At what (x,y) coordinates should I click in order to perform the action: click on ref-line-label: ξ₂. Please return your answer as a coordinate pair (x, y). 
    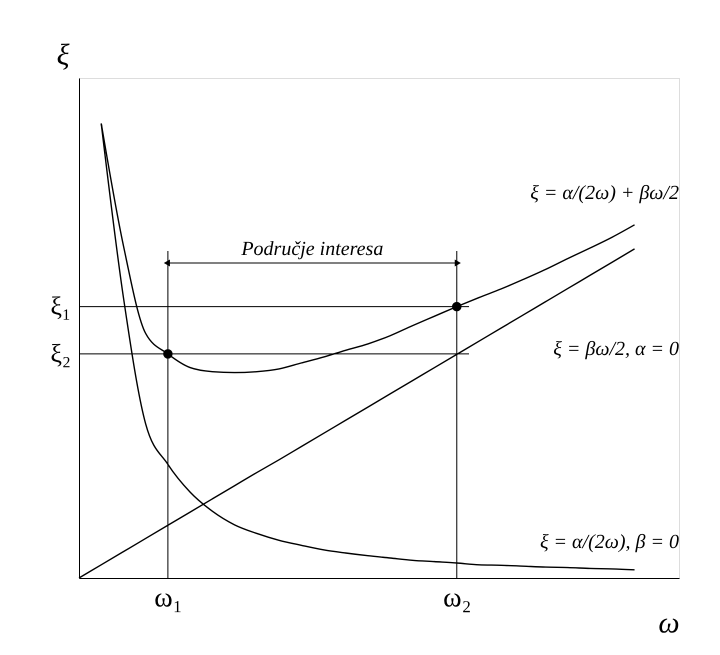
    Looking at the image, I should click on (60, 353).